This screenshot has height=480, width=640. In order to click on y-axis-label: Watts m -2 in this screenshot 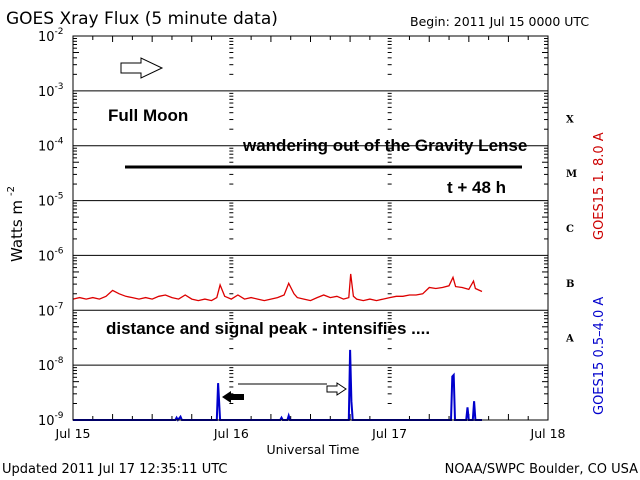, I will do `click(16, 224)`.